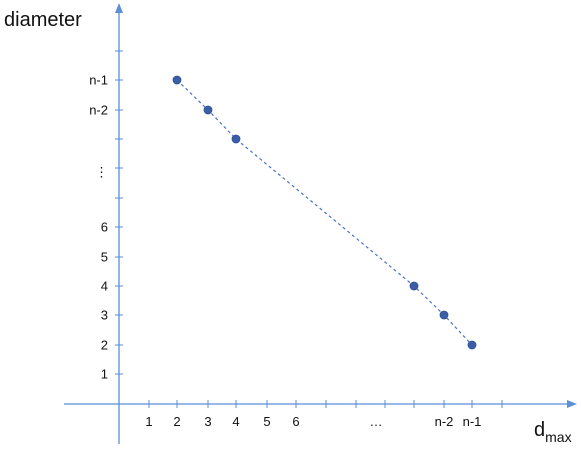 This screenshot has height=451, width=581. I want to click on y-tick-label: 6, so click(104, 227).